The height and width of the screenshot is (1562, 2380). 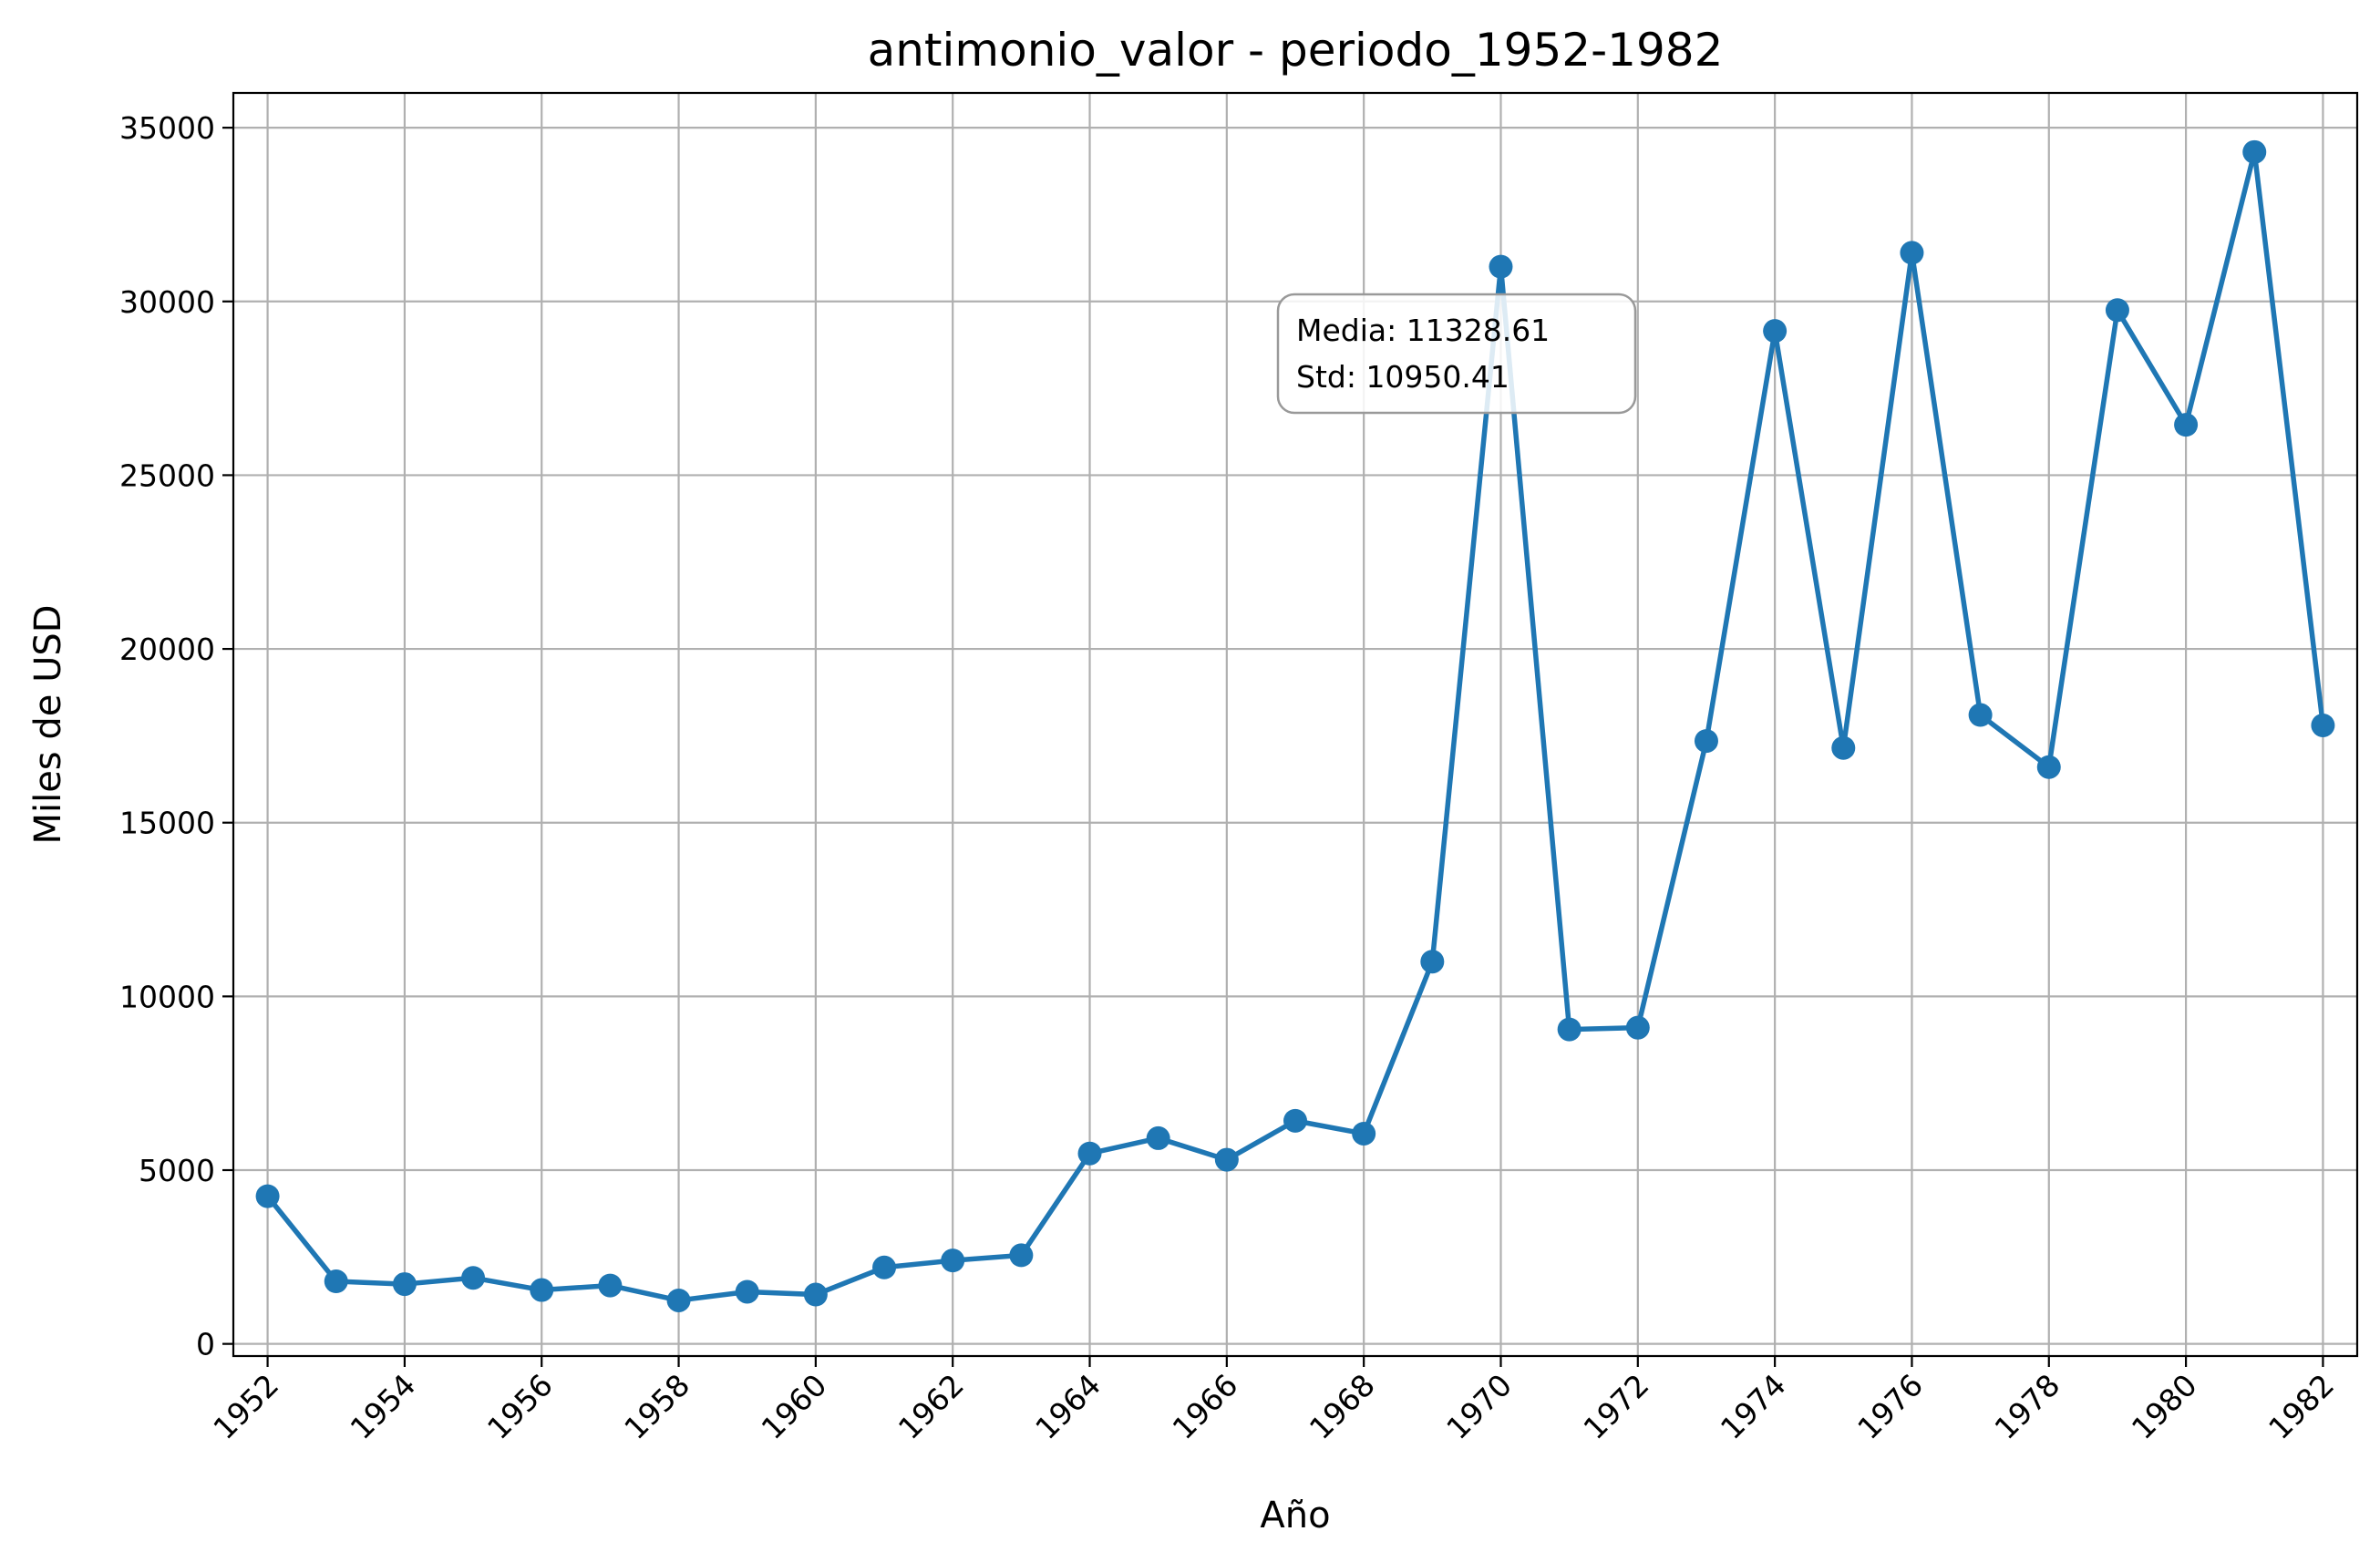 What do you see at coordinates (1158, 1137) in the screenshot?
I see `data-point-1965` at bounding box center [1158, 1137].